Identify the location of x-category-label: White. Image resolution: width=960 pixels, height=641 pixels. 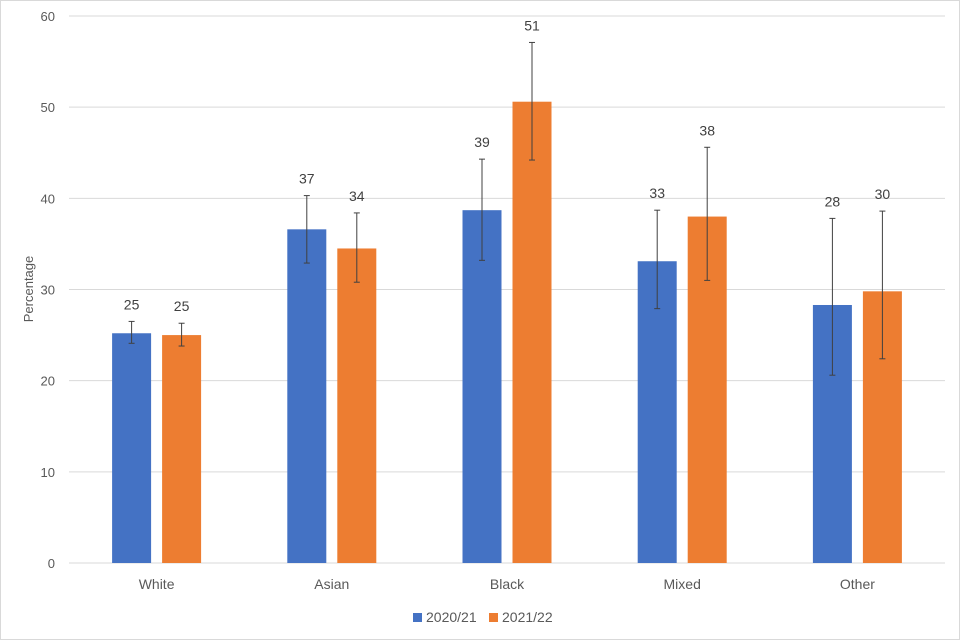
(157, 584).